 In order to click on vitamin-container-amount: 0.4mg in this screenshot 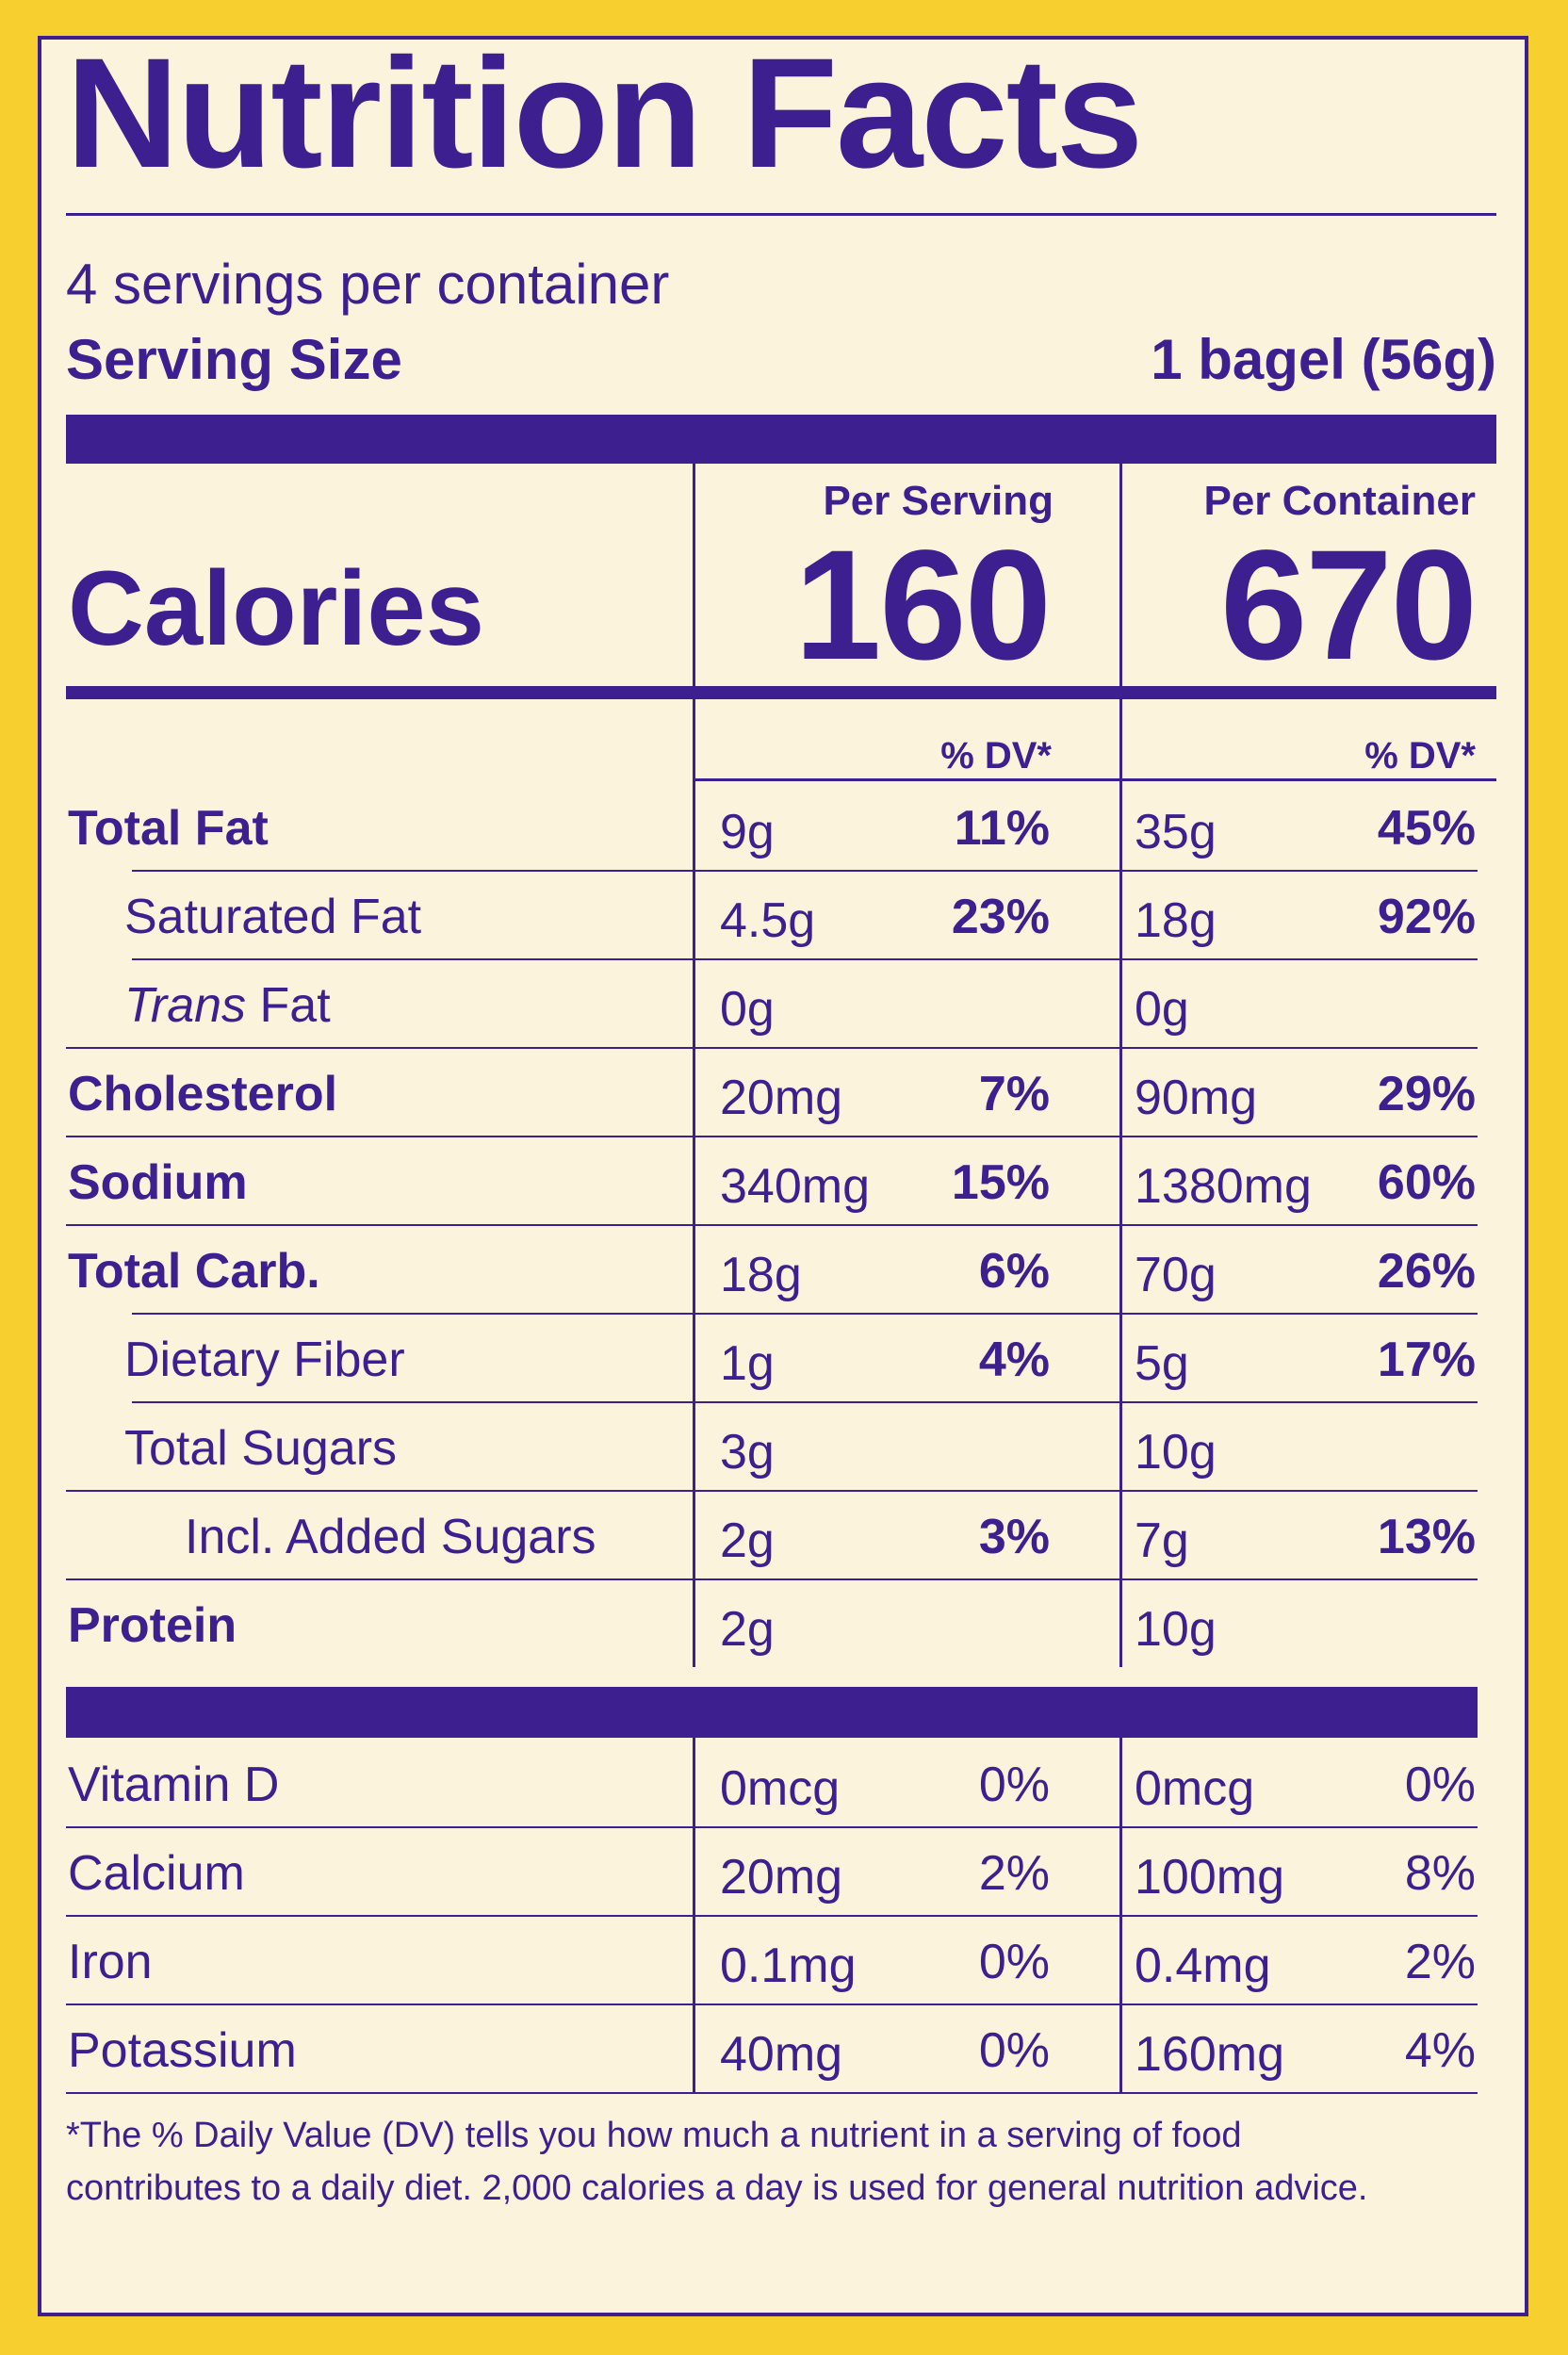, I will do `click(1203, 1965)`.